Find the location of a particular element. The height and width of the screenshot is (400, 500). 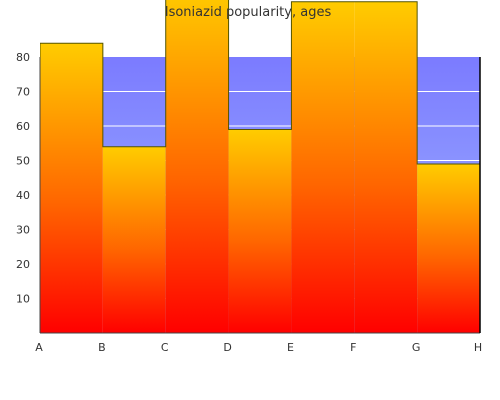

x-tick-label-D: D is located at coordinates (227, 347).